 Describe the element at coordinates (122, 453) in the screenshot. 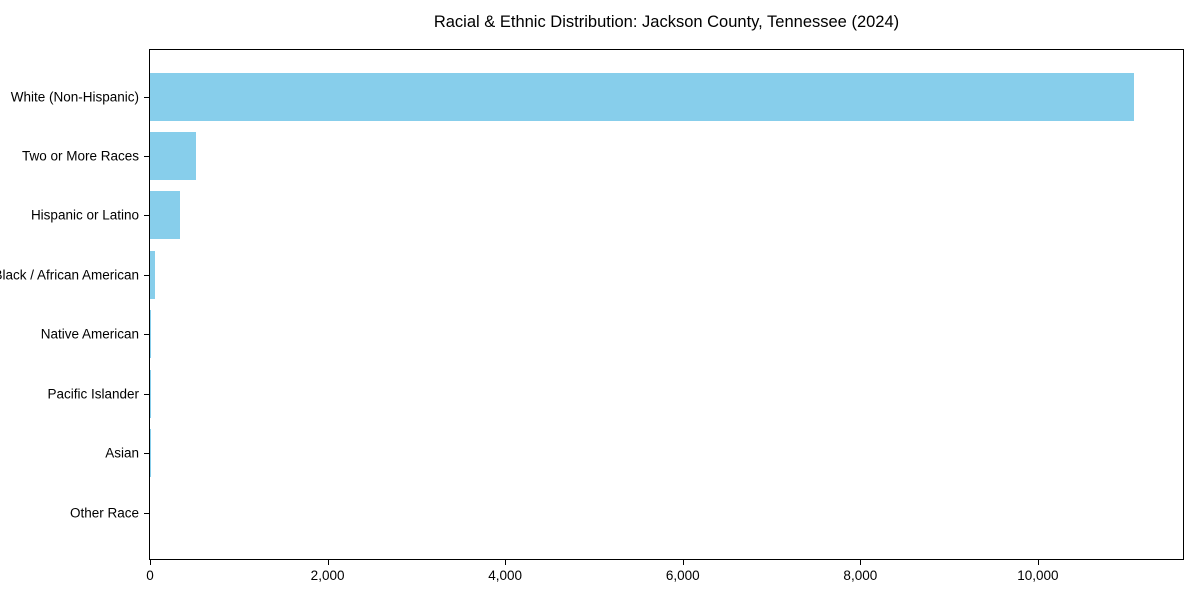

I see `y-tick-label: Asian` at that location.